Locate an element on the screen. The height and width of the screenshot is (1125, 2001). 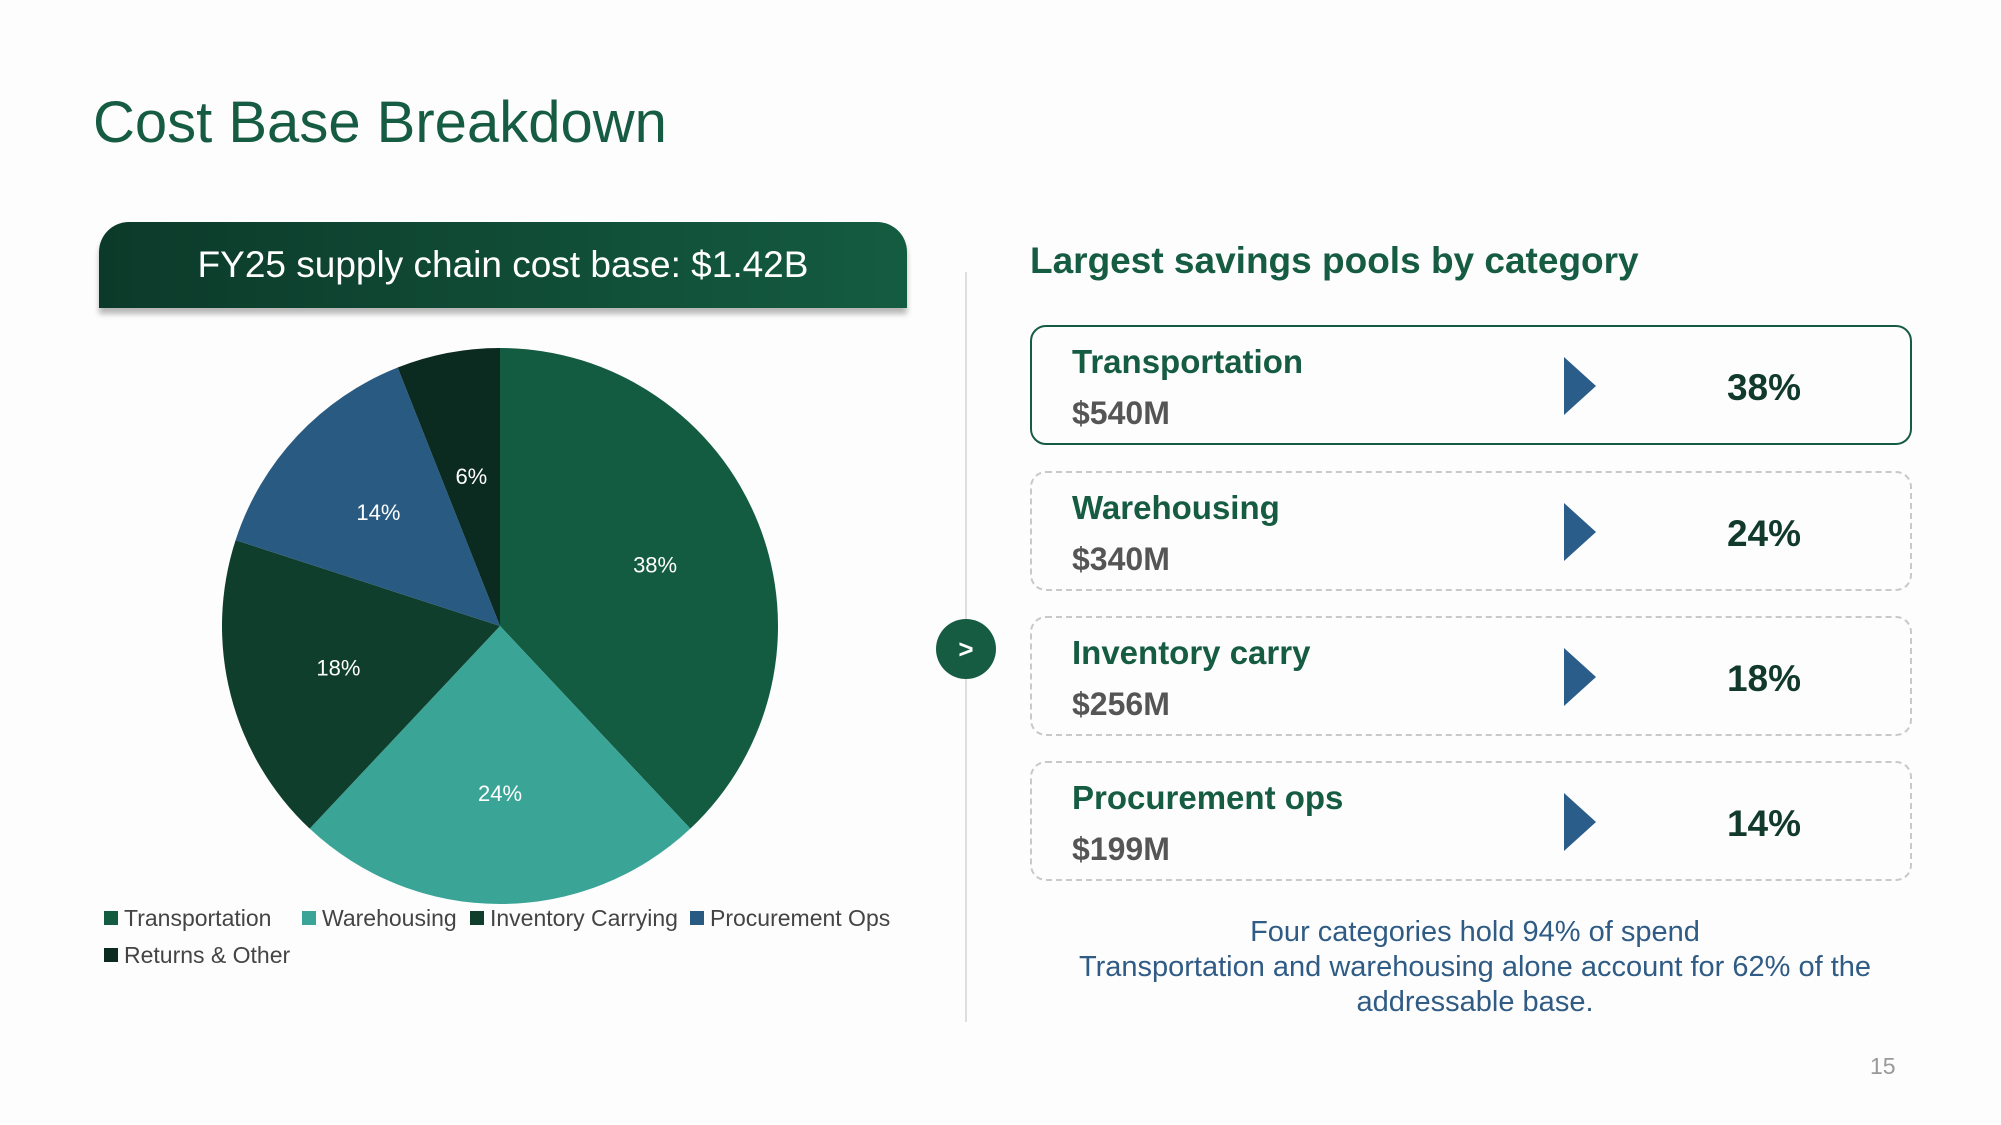
pool-card-inventory-carry: Inventory carry $256M 18% is located at coordinates (1471, 676).